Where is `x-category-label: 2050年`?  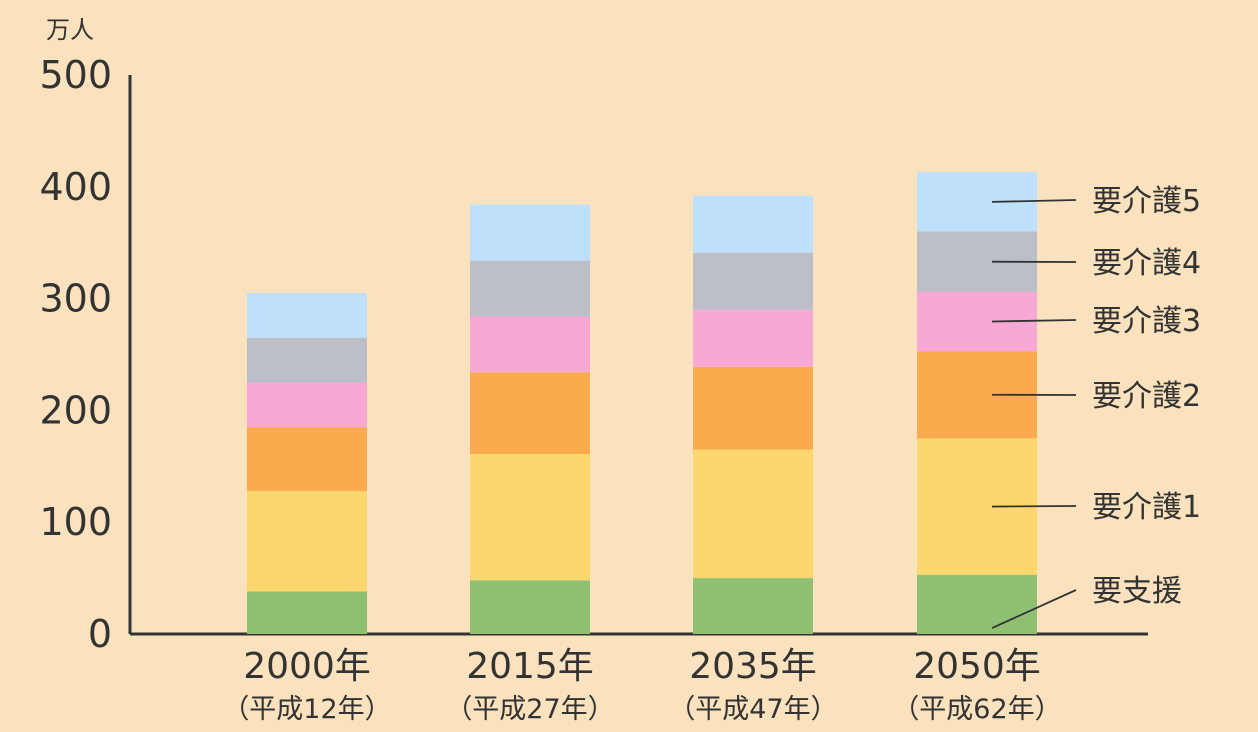
x-category-label: 2050年 is located at coordinates (977, 666).